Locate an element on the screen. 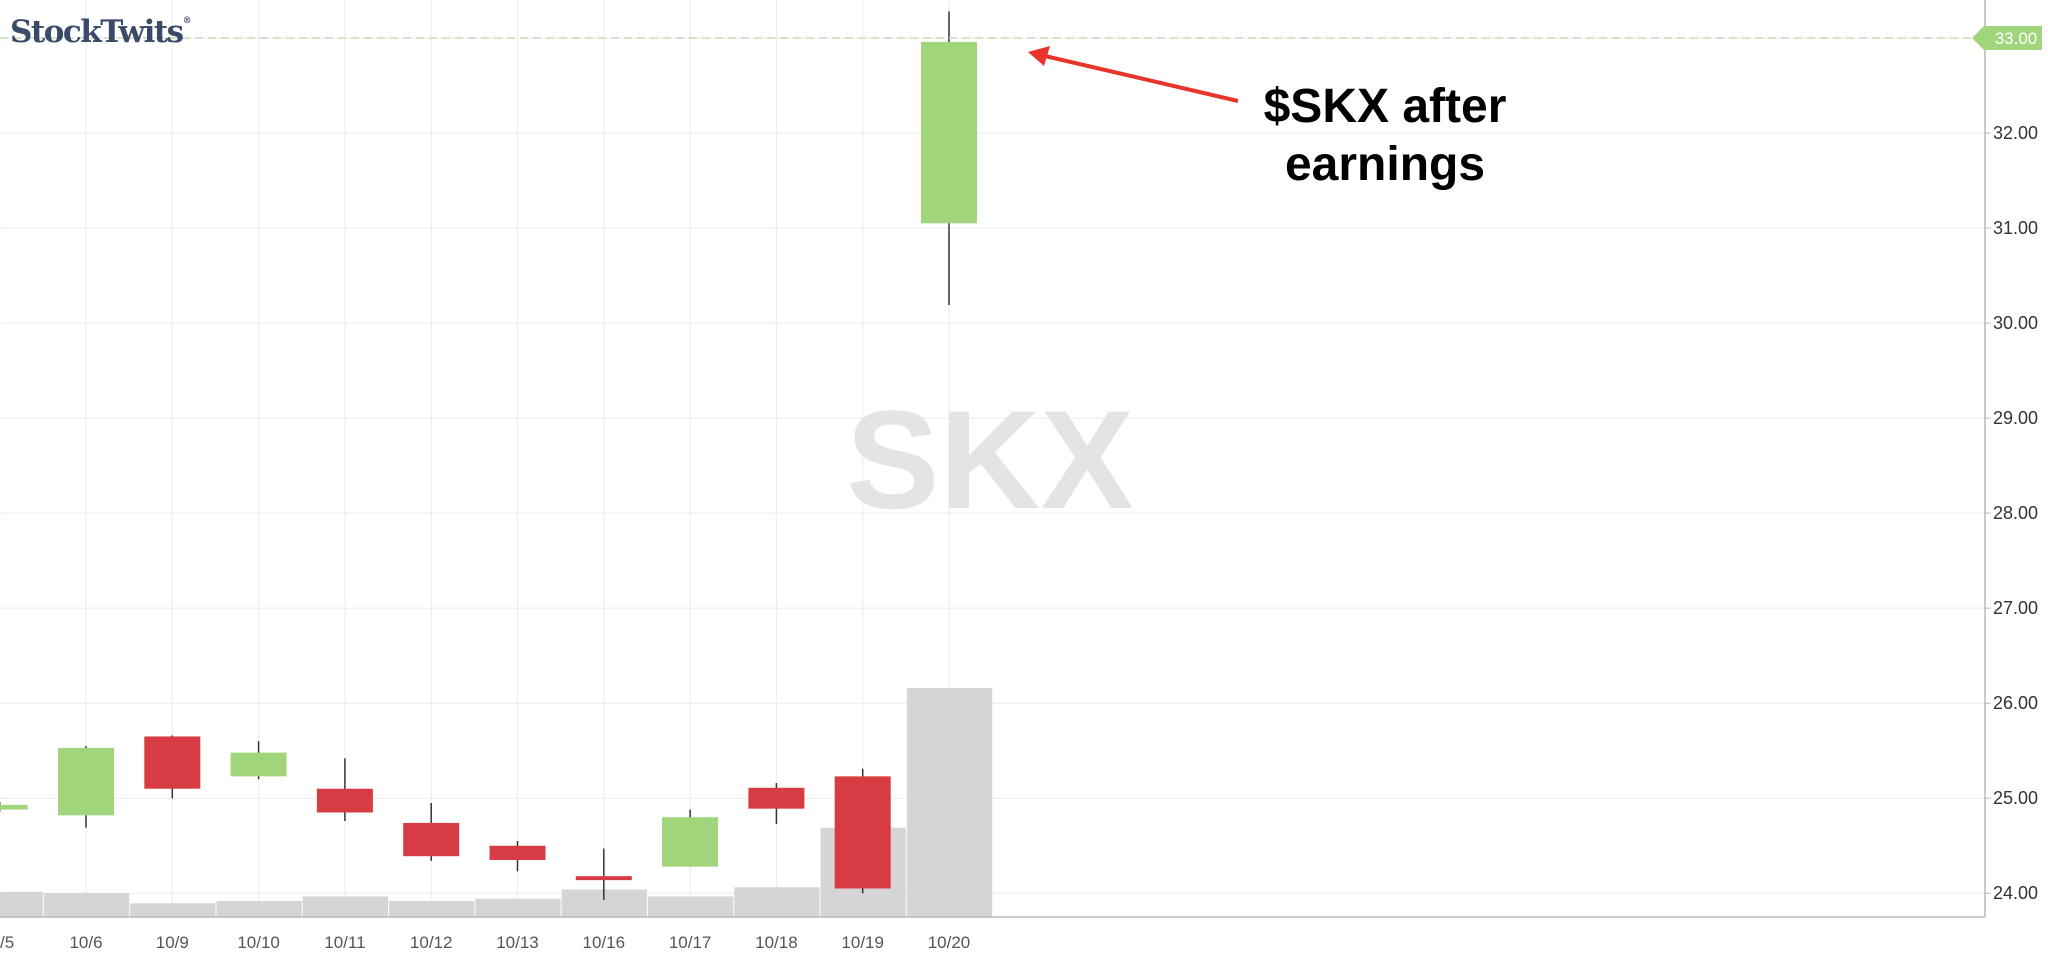 Image resolution: width=2048 pixels, height=960 pixels. y-tick-label: 30.00 is located at coordinates (2015, 323).